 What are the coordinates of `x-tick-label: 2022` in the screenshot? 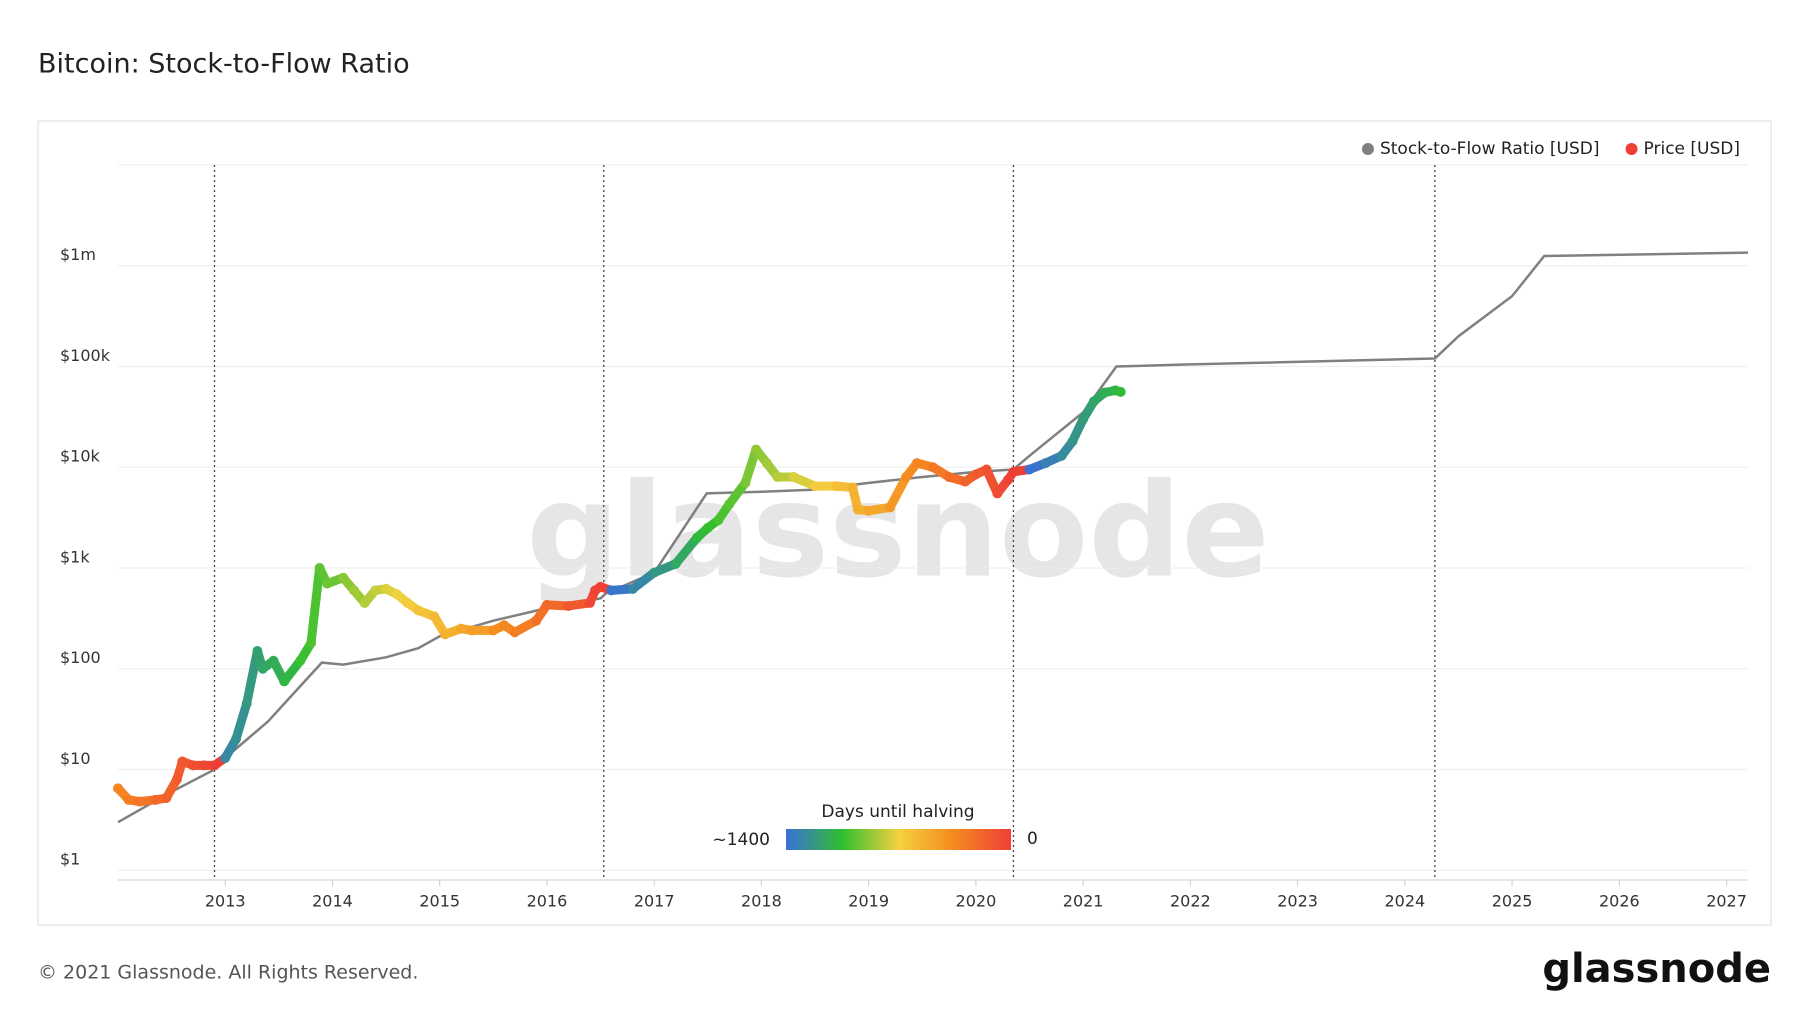 It's located at (1190, 901).